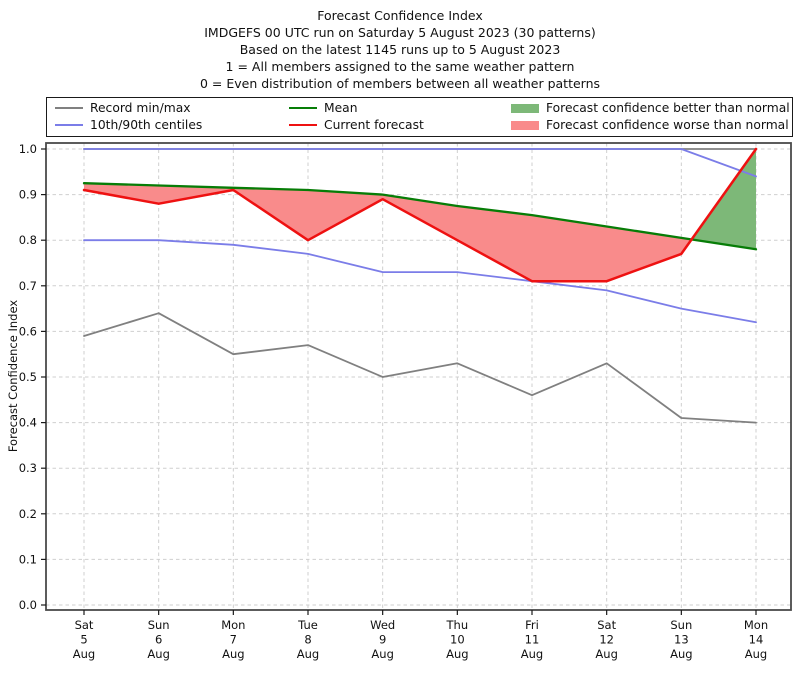 The width and height of the screenshot is (800, 676). I want to click on svg-text: 0.2, so click(28, 514).